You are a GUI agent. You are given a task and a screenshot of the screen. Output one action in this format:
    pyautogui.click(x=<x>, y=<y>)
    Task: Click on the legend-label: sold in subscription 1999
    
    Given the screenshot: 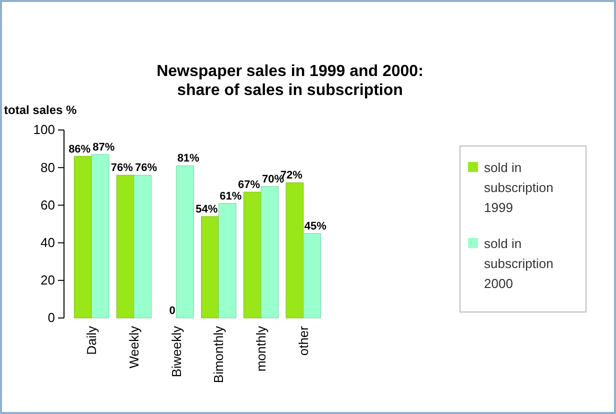 What is the action you would take?
    pyautogui.click(x=519, y=187)
    